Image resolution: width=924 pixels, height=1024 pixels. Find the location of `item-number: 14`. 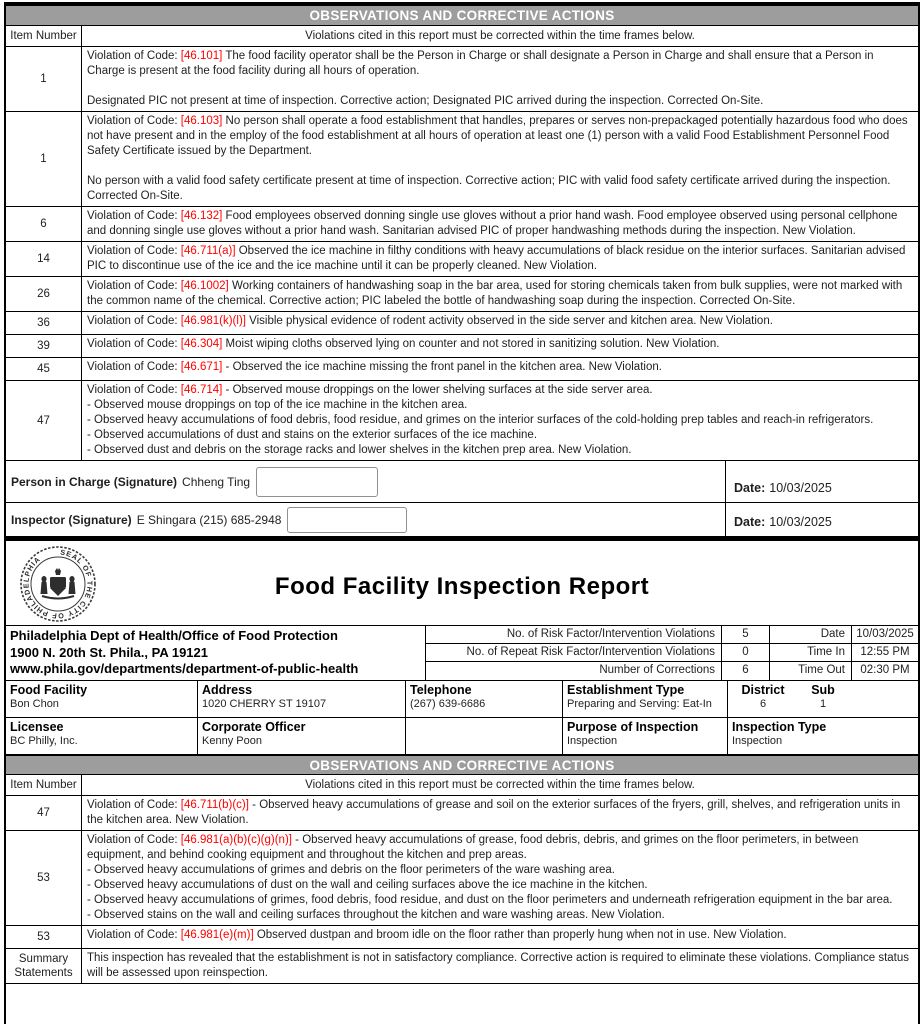

item-number: 14 is located at coordinates (44, 259).